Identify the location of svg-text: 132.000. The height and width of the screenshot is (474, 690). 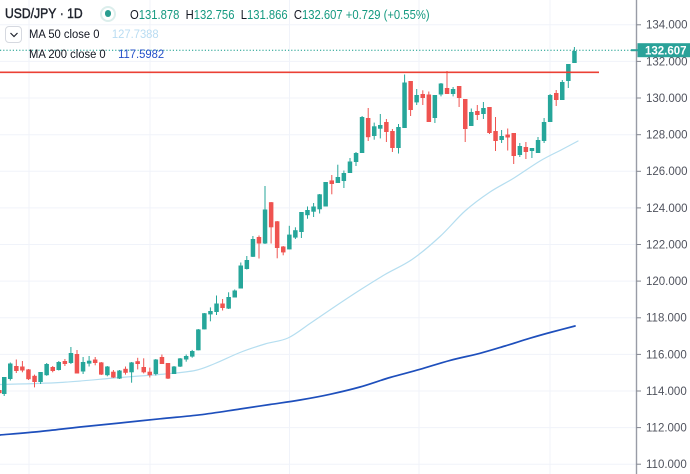
(667, 62).